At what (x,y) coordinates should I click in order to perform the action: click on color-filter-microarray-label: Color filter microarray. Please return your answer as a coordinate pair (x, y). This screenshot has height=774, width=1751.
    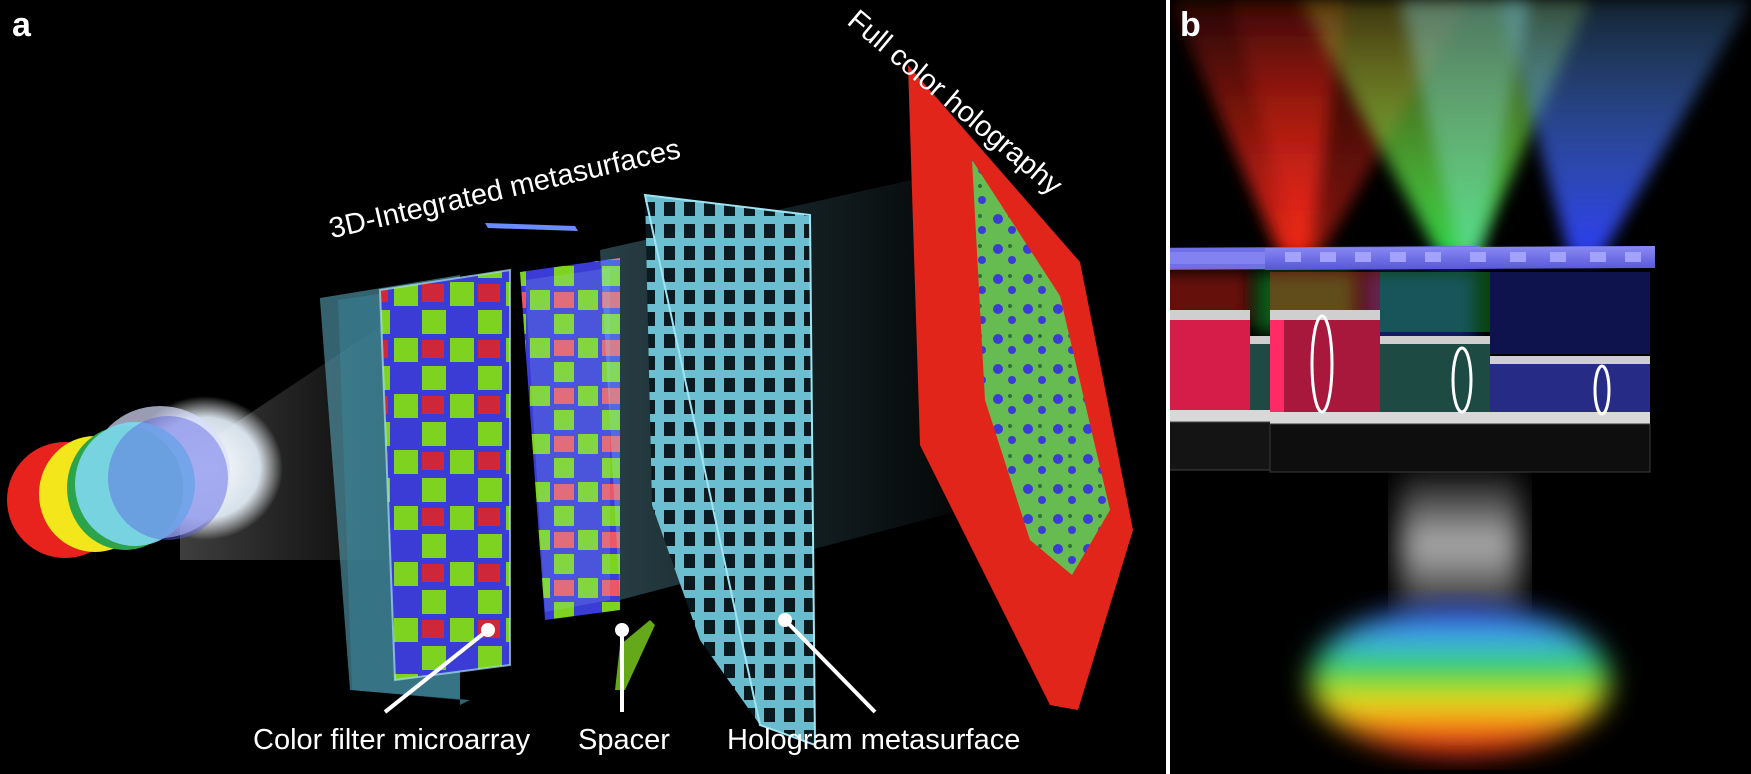
    Looking at the image, I should click on (392, 740).